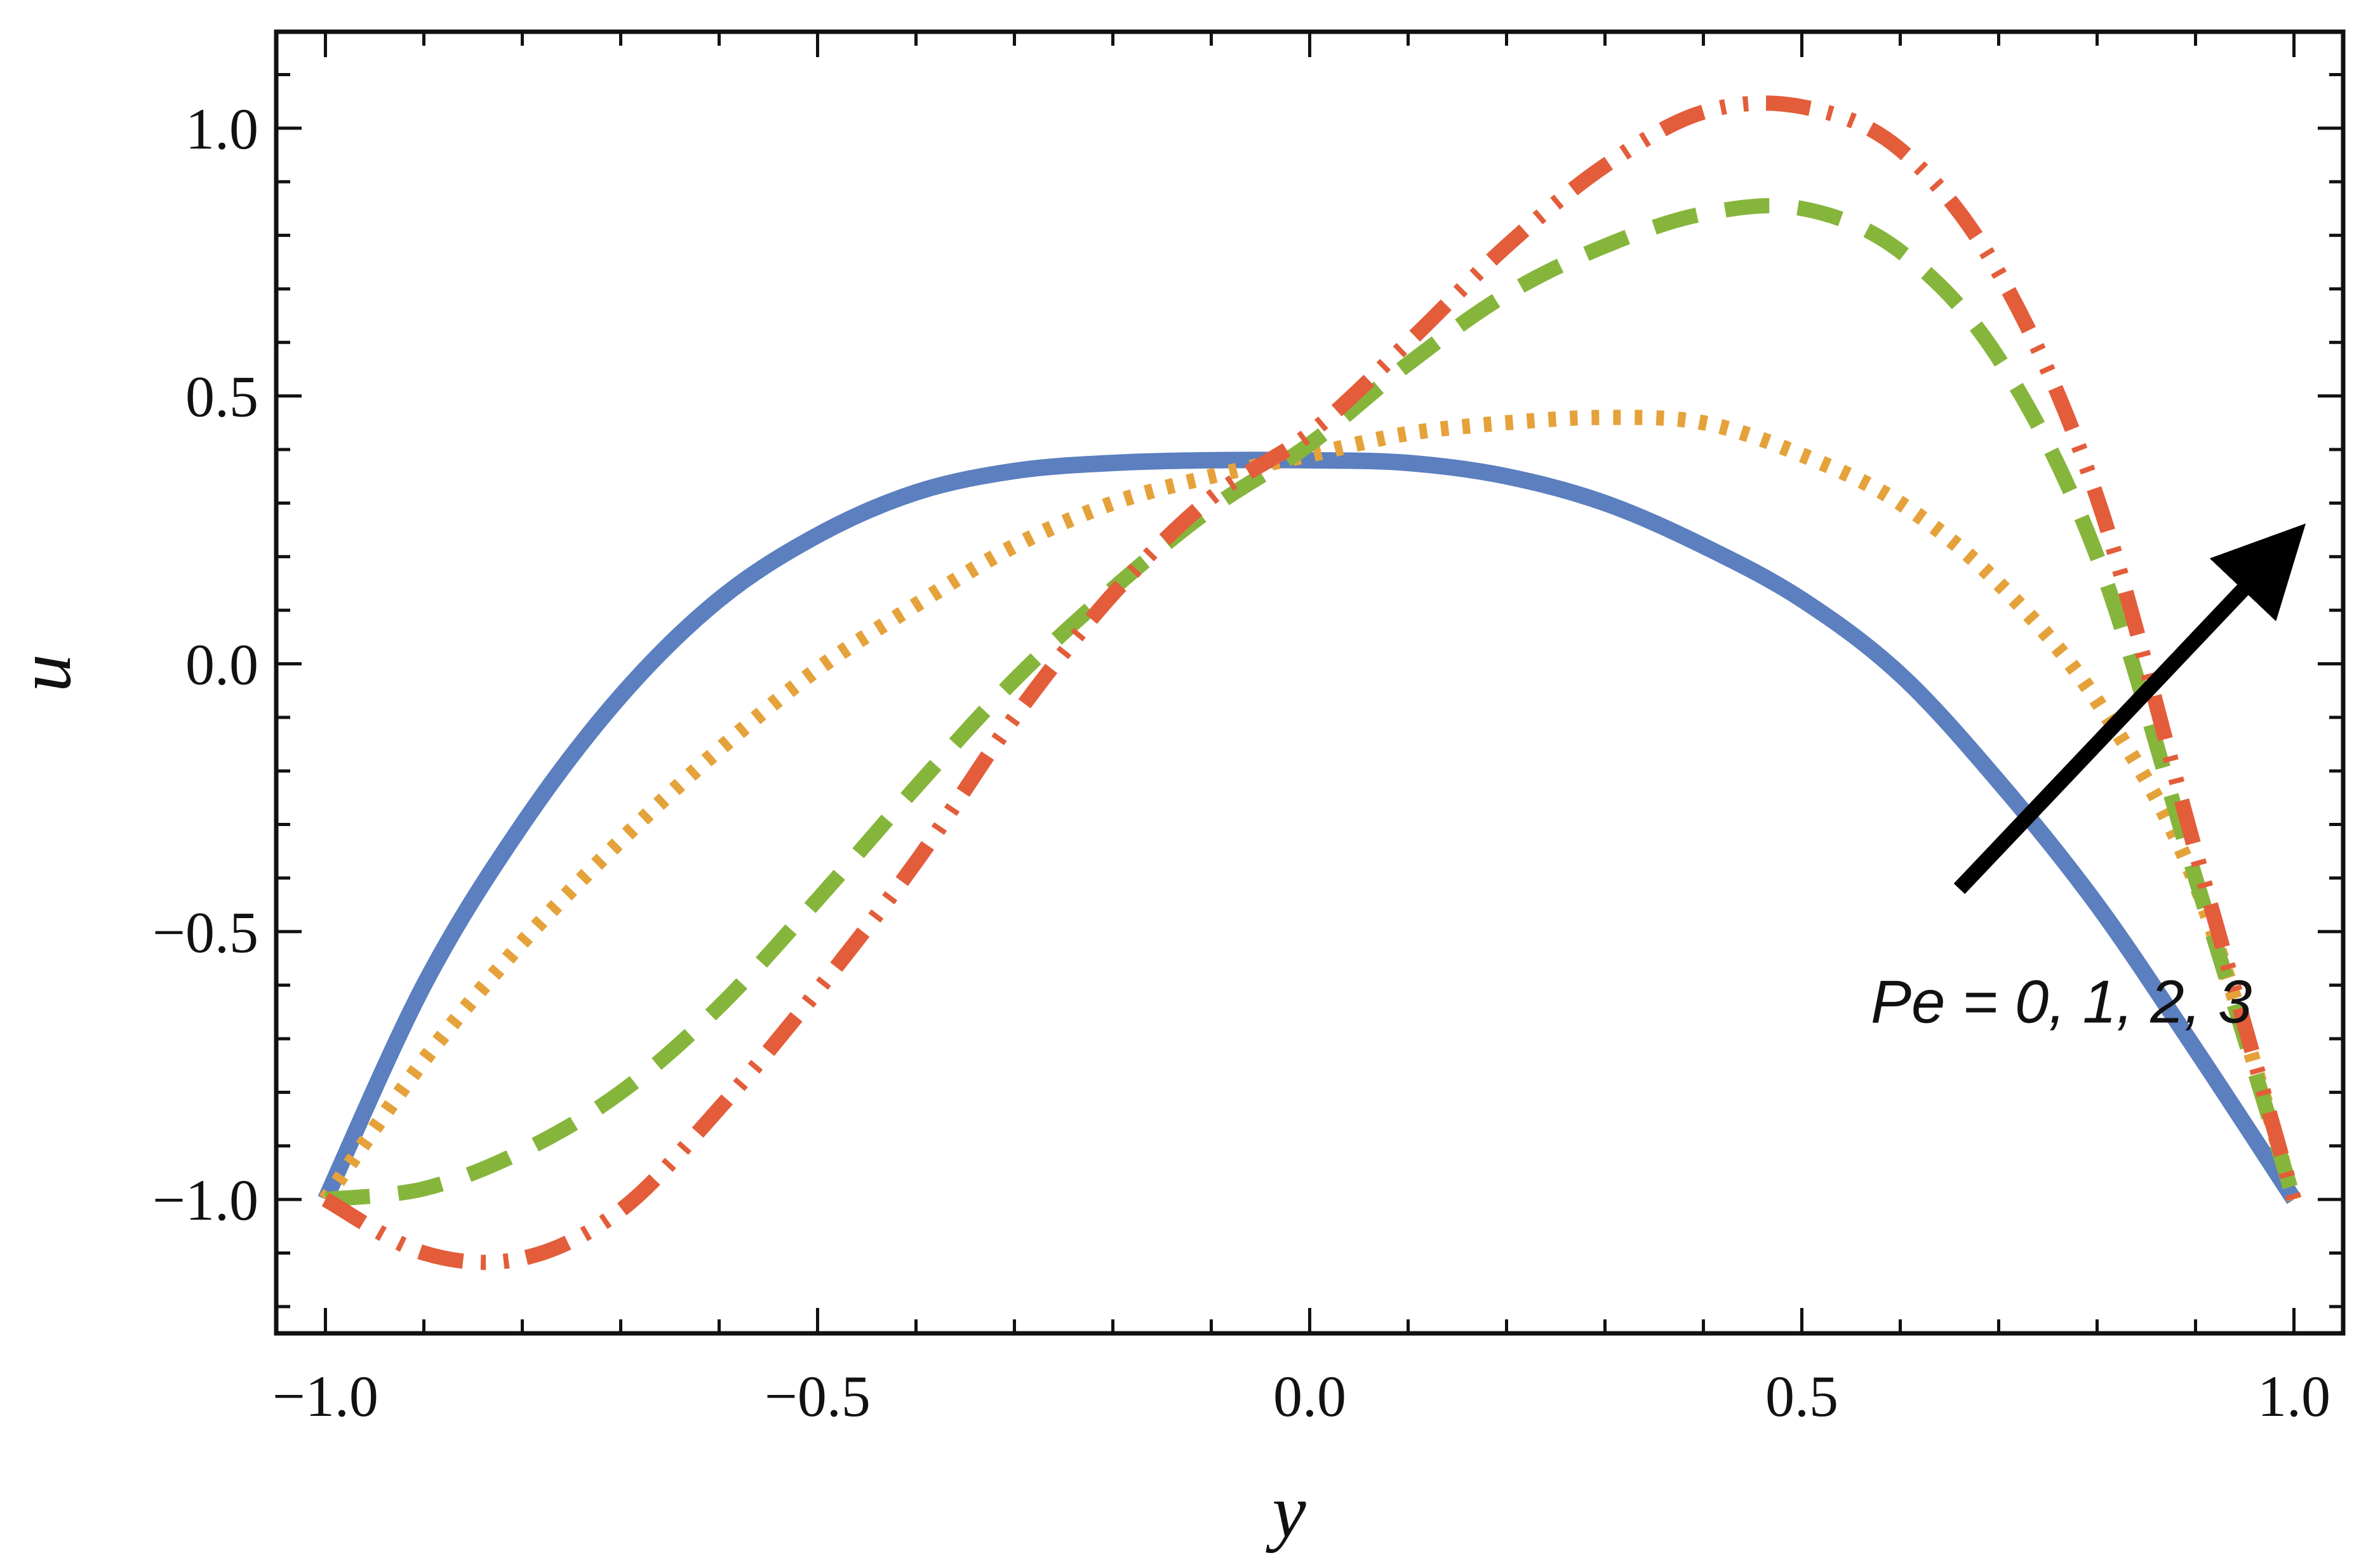 The width and height of the screenshot is (2380, 1567). What do you see at coordinates (818, 1397) in the screenshot?
I see `x-tick-label: −0.5` at bounding box center [818, 1397].